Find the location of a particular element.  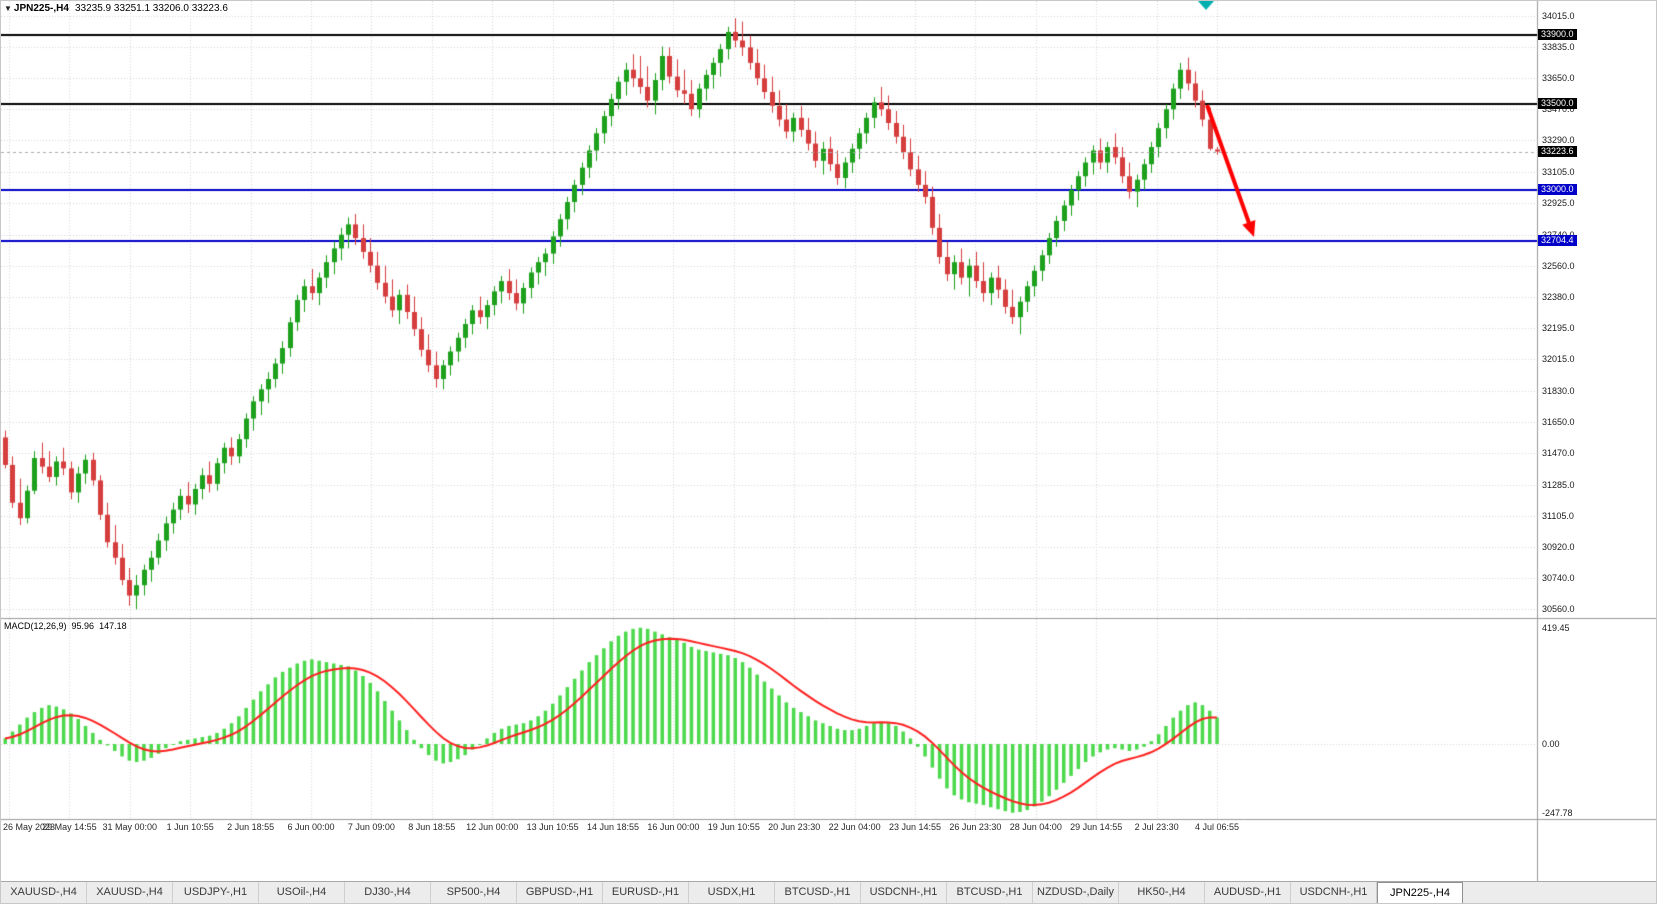

time-axis-label: 12 Jun 00:00 is located at coordinates (492, 827).